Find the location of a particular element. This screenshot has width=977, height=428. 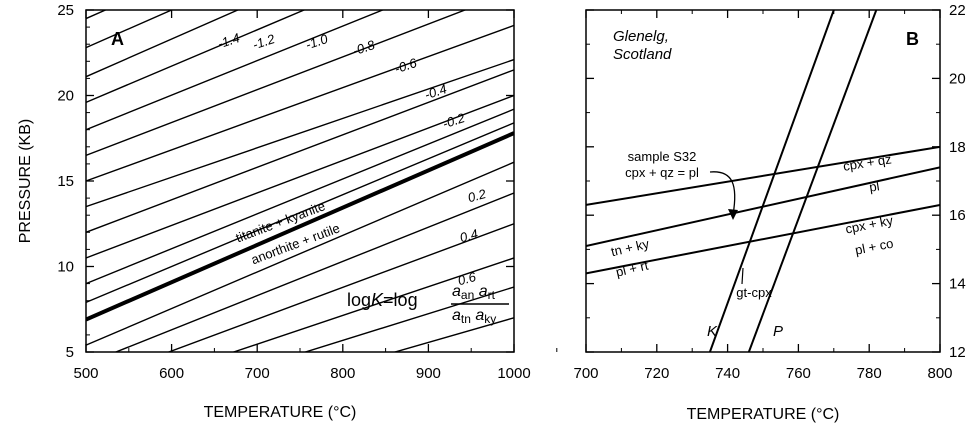

sample-arrow-head is located at coordinates (733, 214).